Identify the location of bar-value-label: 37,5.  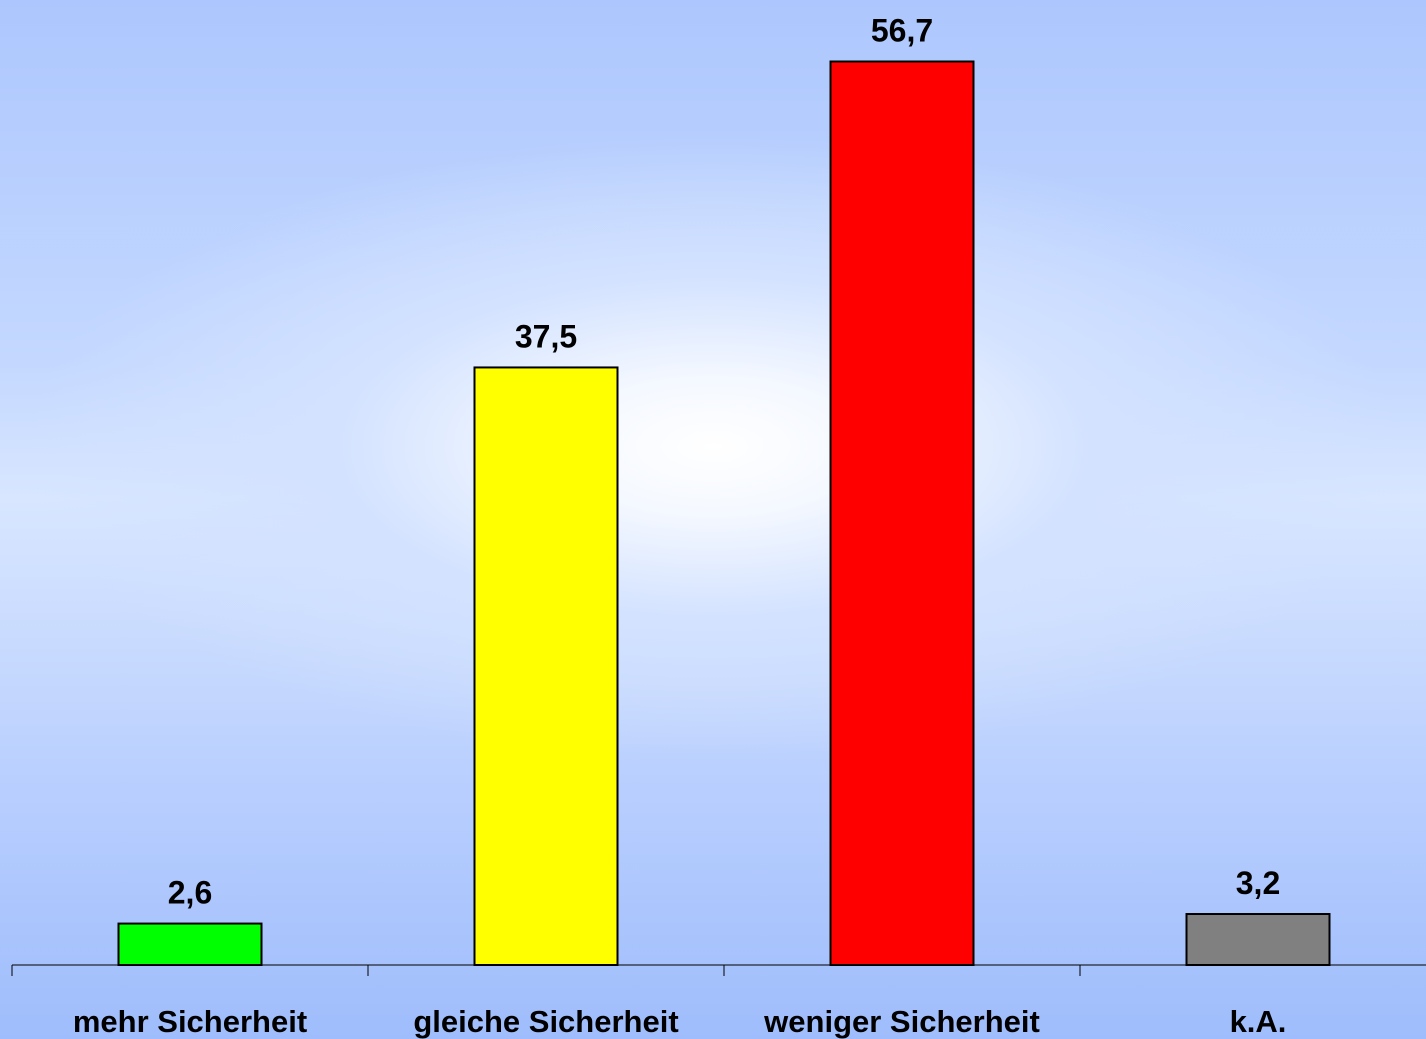
(546, 336).